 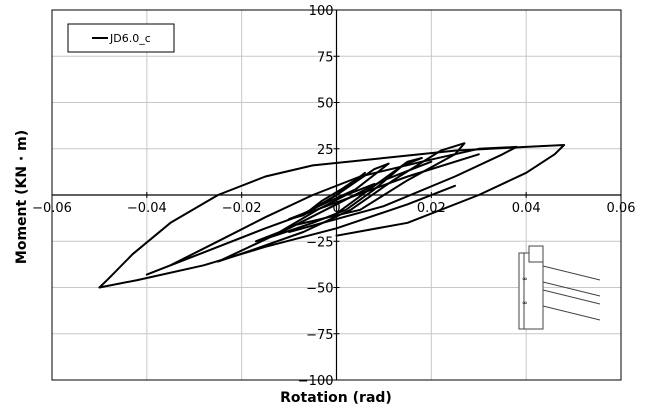 I want to click on x-tick-label-1: −0.04, so click(x=147, y=208).